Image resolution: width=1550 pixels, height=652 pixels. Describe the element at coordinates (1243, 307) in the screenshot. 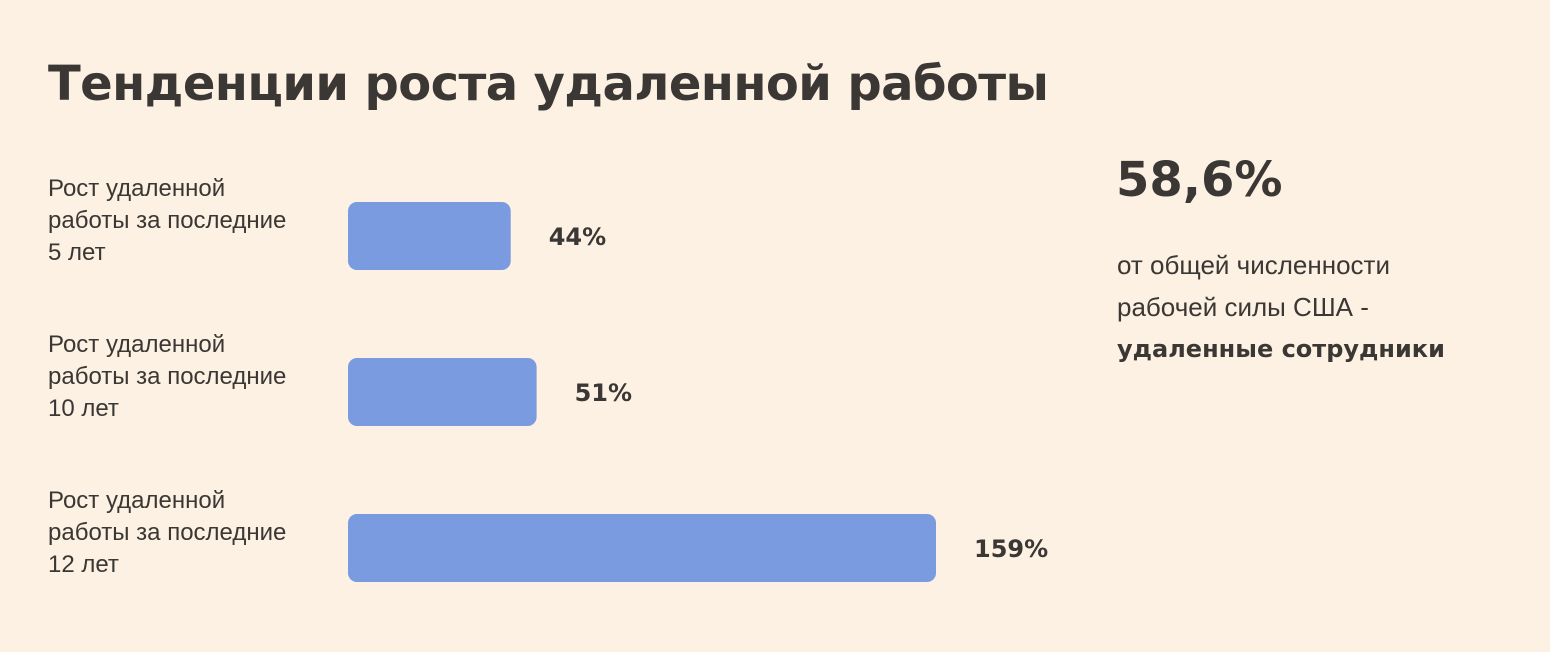

I see `stat-line-2: рабочей силы США -` at that location.